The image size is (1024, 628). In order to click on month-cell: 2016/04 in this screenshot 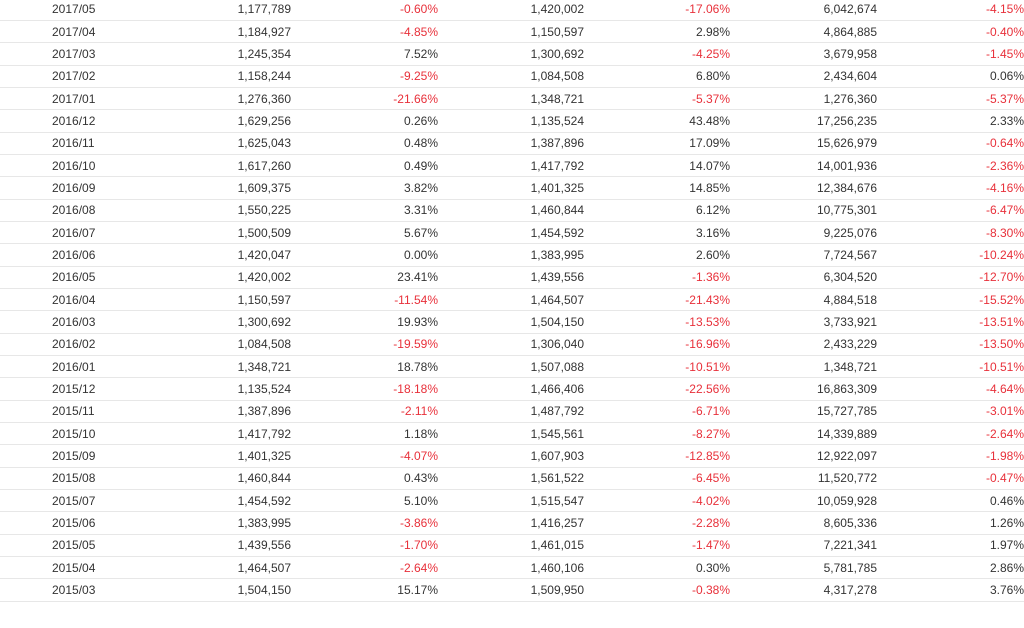, I will do `click(60, 300)`.